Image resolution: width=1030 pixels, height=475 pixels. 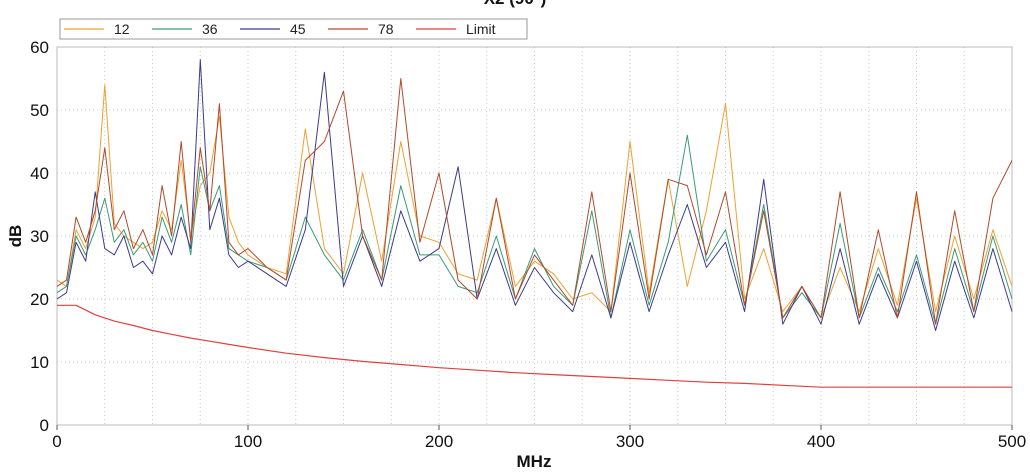 I want to click on x-tick-label: 0, so click(x=56, y=441).